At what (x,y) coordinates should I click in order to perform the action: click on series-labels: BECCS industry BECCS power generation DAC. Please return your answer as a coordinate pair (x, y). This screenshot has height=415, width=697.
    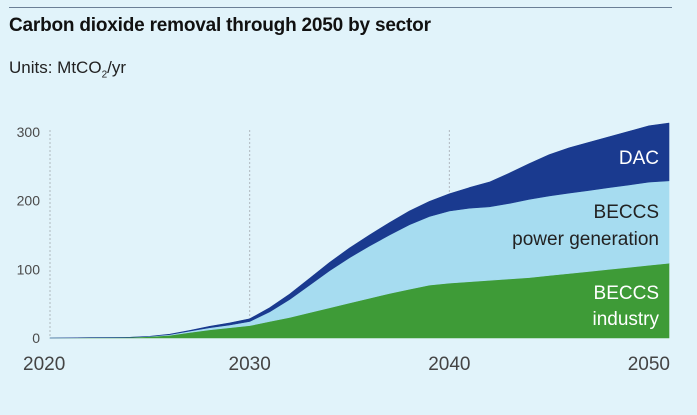
    Looking at the image, I should click on (585, 239).